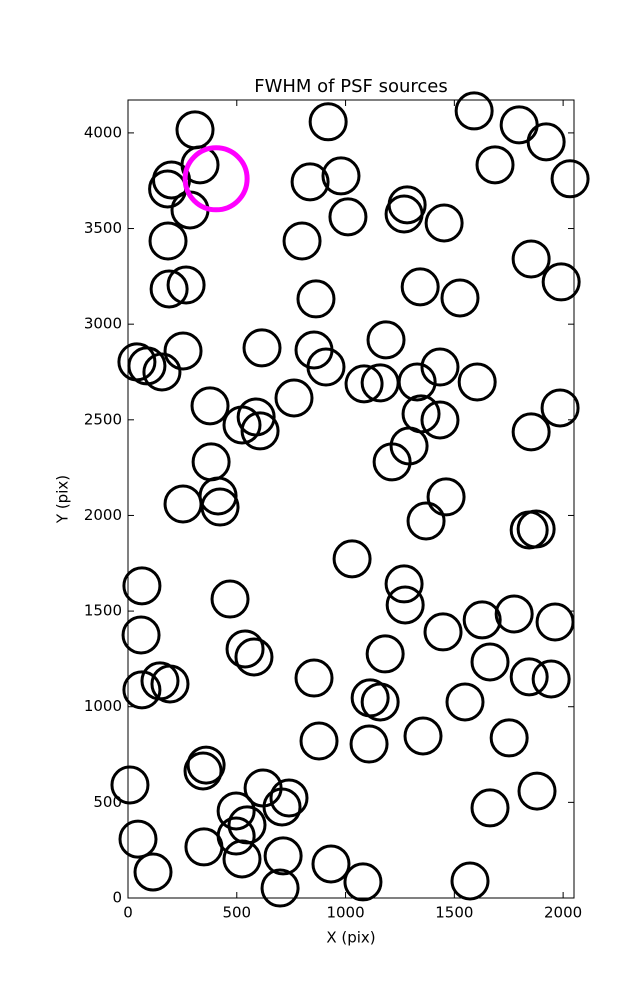  I want to click on x-tick-label: 1500, so click(454, 913).